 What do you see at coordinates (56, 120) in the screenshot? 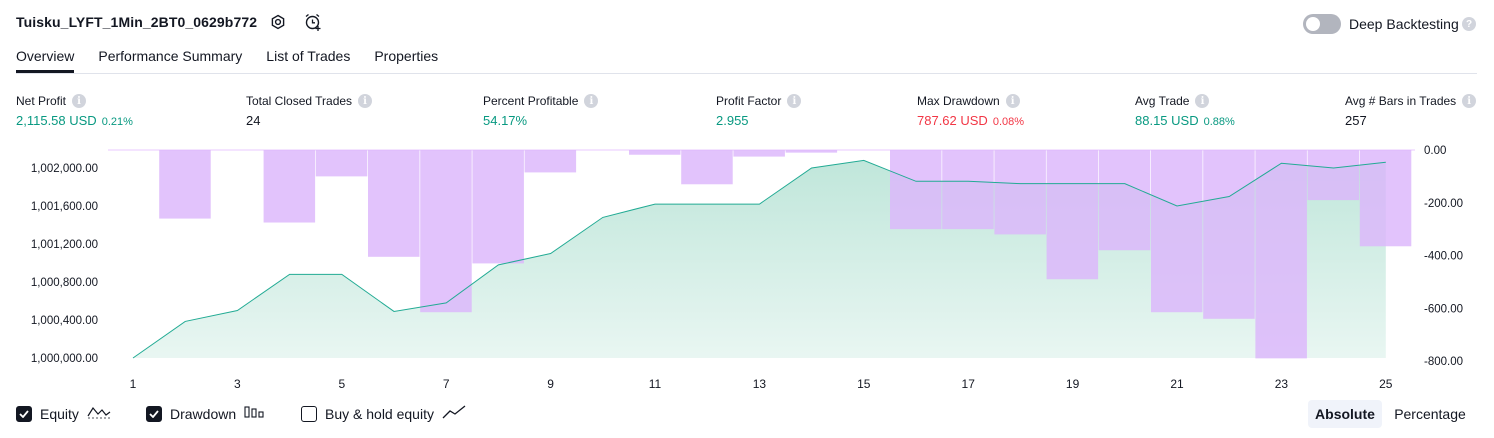
I see `stat-value: 2,115.58 USD` at bounding box center [56, 120].